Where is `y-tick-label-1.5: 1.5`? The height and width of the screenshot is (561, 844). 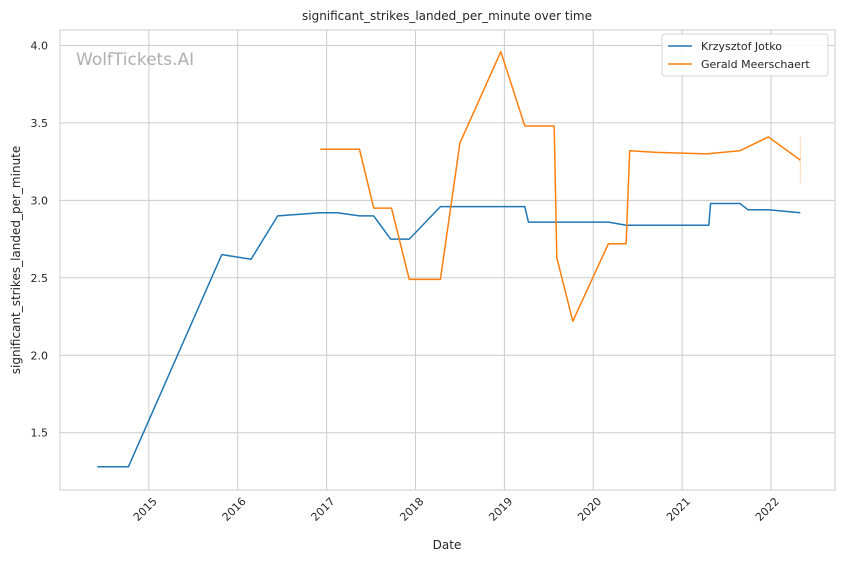
y-tick-label-1.5: 1.5 is located at coordinates (40, 433).